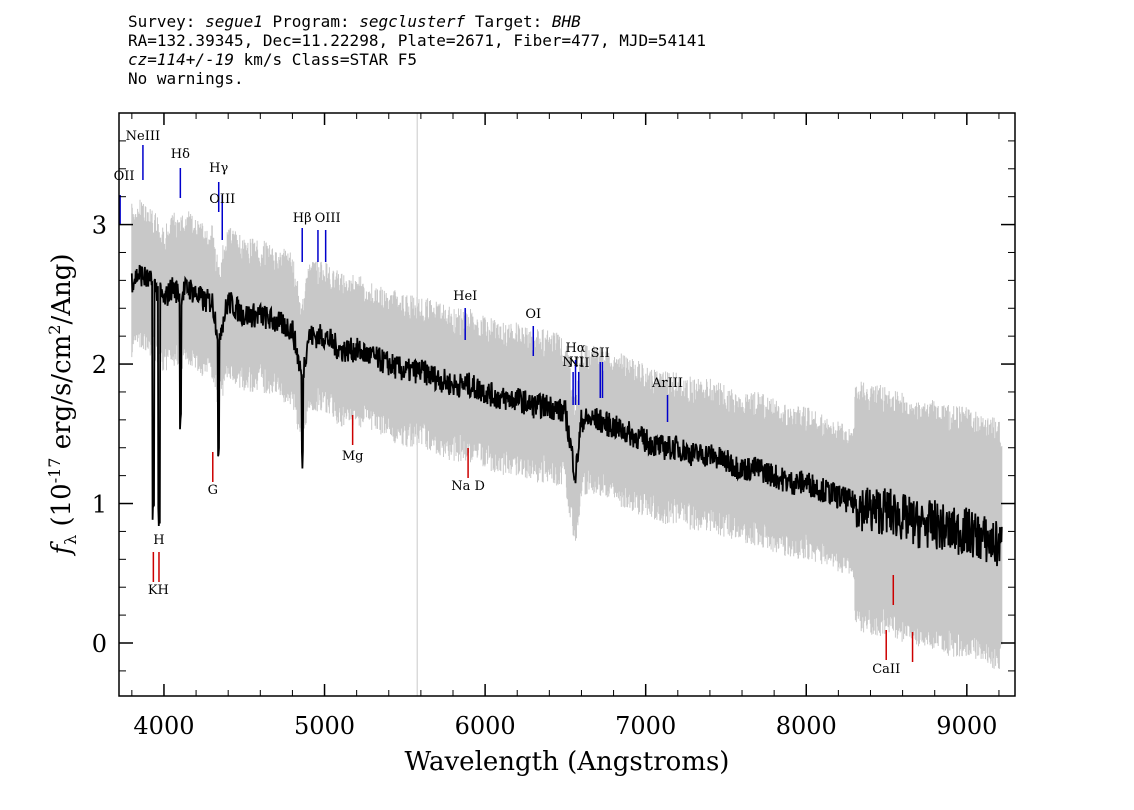 Image resolution: width=1134 pixels, height=810 pixels. Describe the element at coordinates (575, 348) in the screenshot. I see `line-label-11: Hα` at that location.